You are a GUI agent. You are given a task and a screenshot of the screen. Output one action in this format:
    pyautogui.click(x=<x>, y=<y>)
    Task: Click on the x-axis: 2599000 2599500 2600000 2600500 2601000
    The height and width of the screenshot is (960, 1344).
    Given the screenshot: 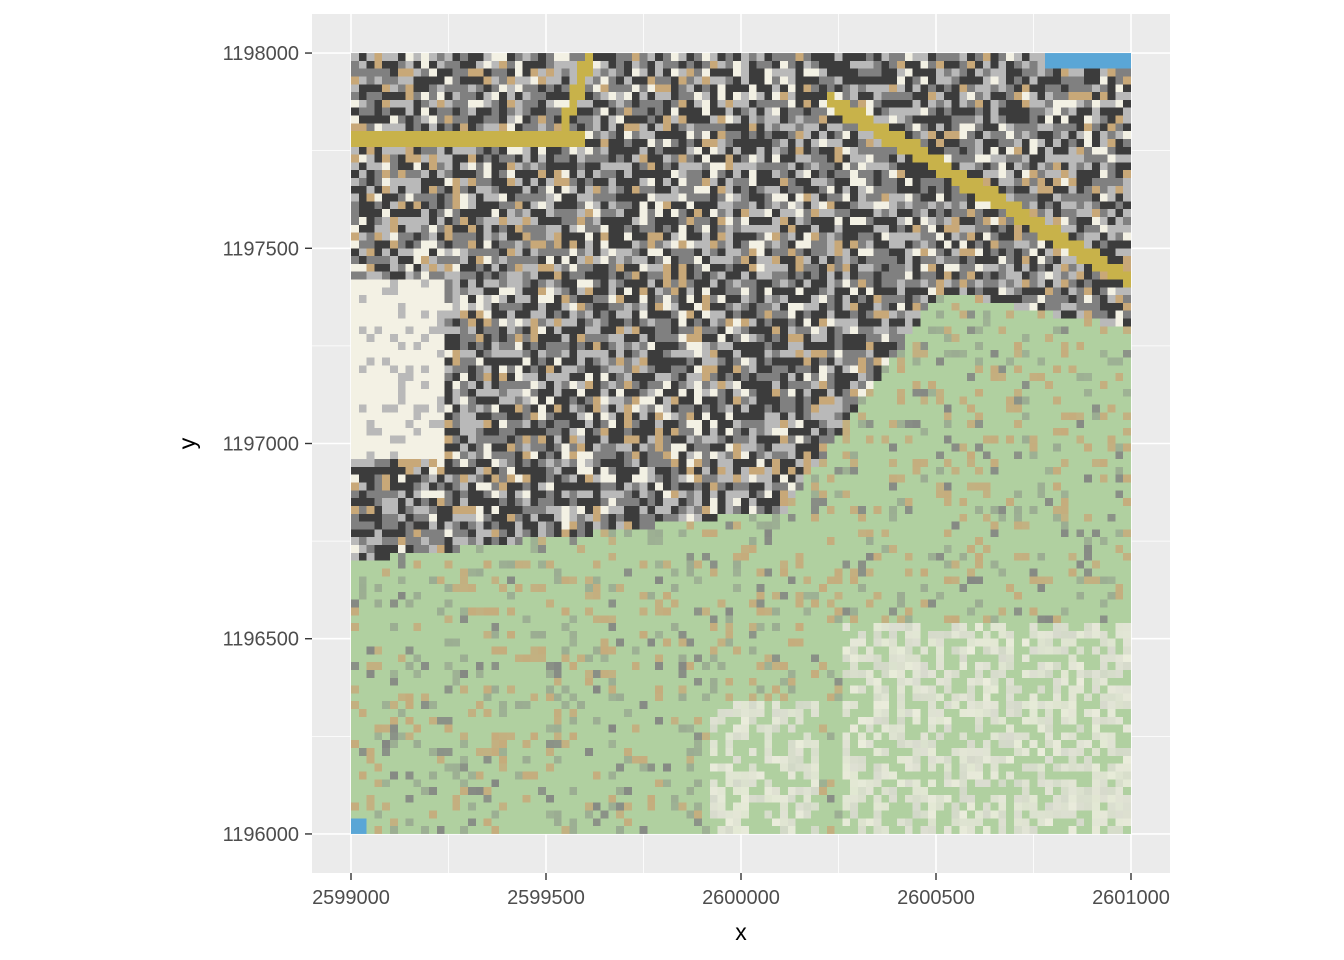 What is the action you would take?
    pyautogui.click(x=741, y=891)
    